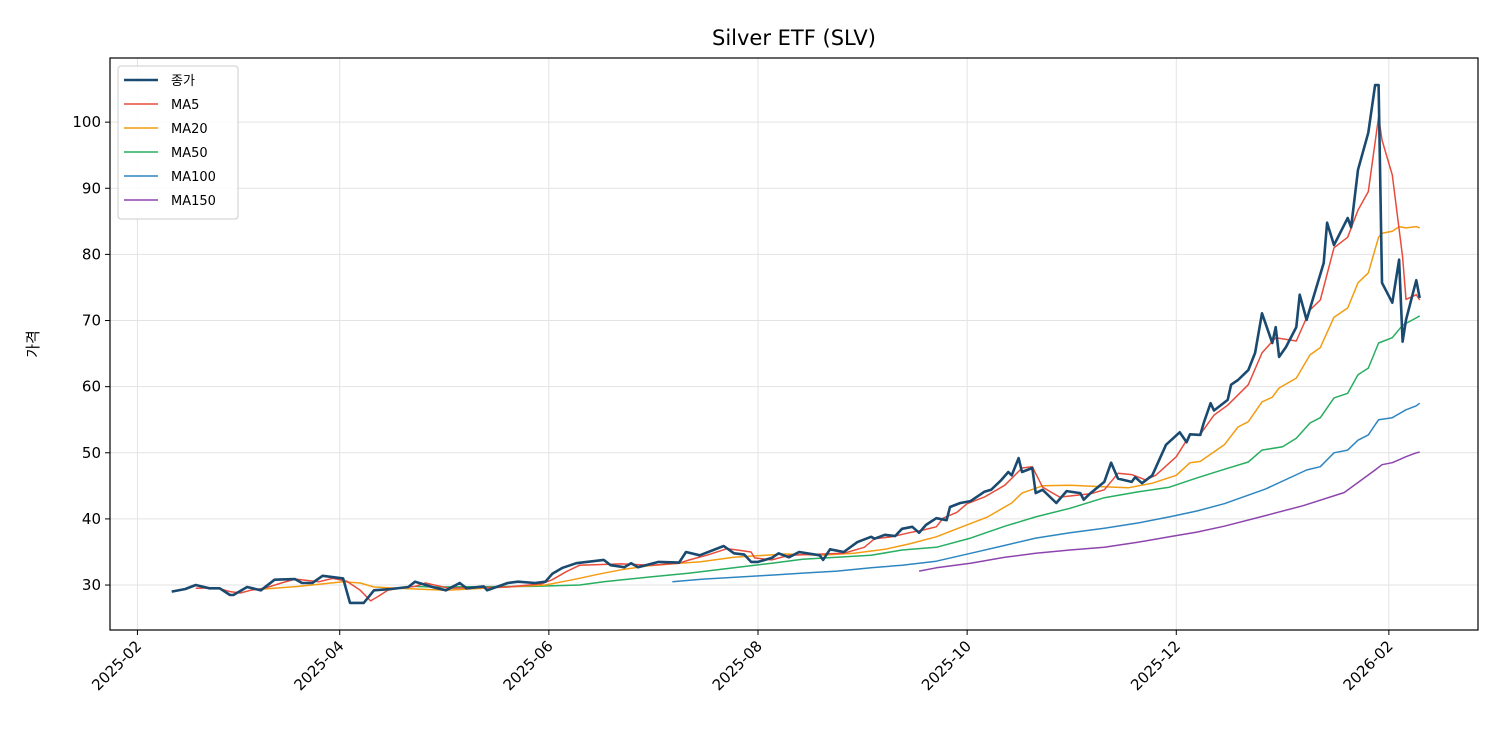  I want to click on x-tick-label: 2025-10, so click(946, 665).